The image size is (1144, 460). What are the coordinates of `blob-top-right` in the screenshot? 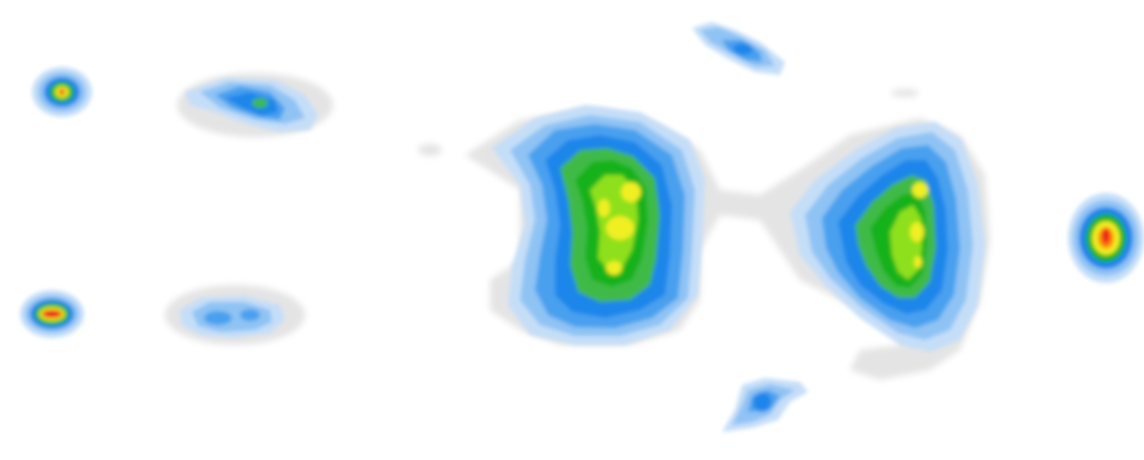 It's located at (738, 48).